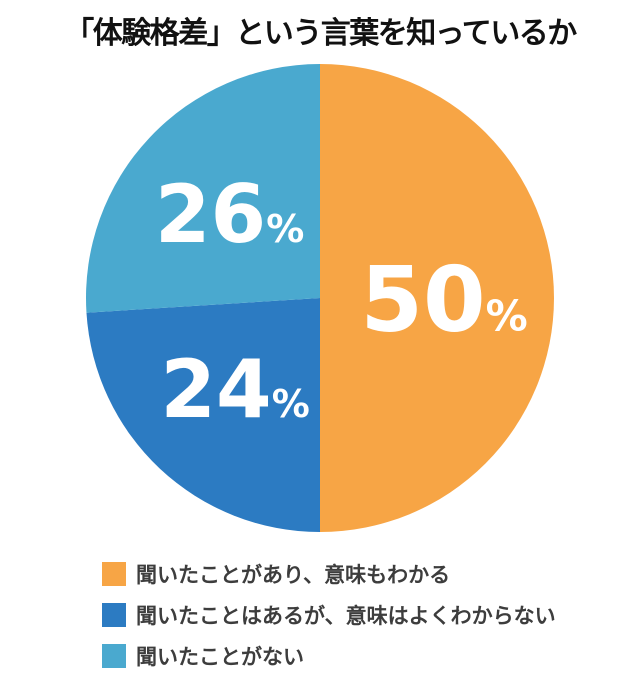 The width and height of the screenshot is (640, 673). What do you see at coordinates (220, 657) in the screenshot?
I see `legend-label: 聞いたことがない` at bounding box center [220, 657].